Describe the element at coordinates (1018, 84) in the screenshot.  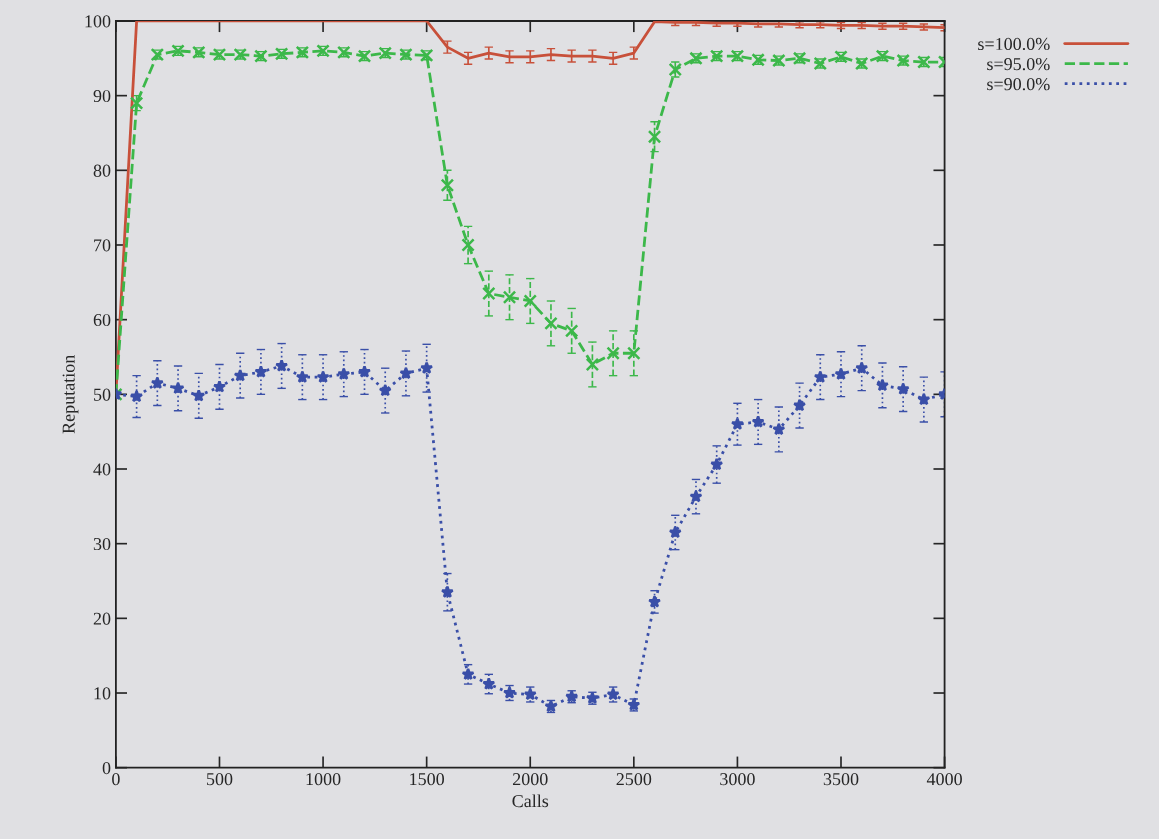
I see `legend-label: s=90.0%` at that location.